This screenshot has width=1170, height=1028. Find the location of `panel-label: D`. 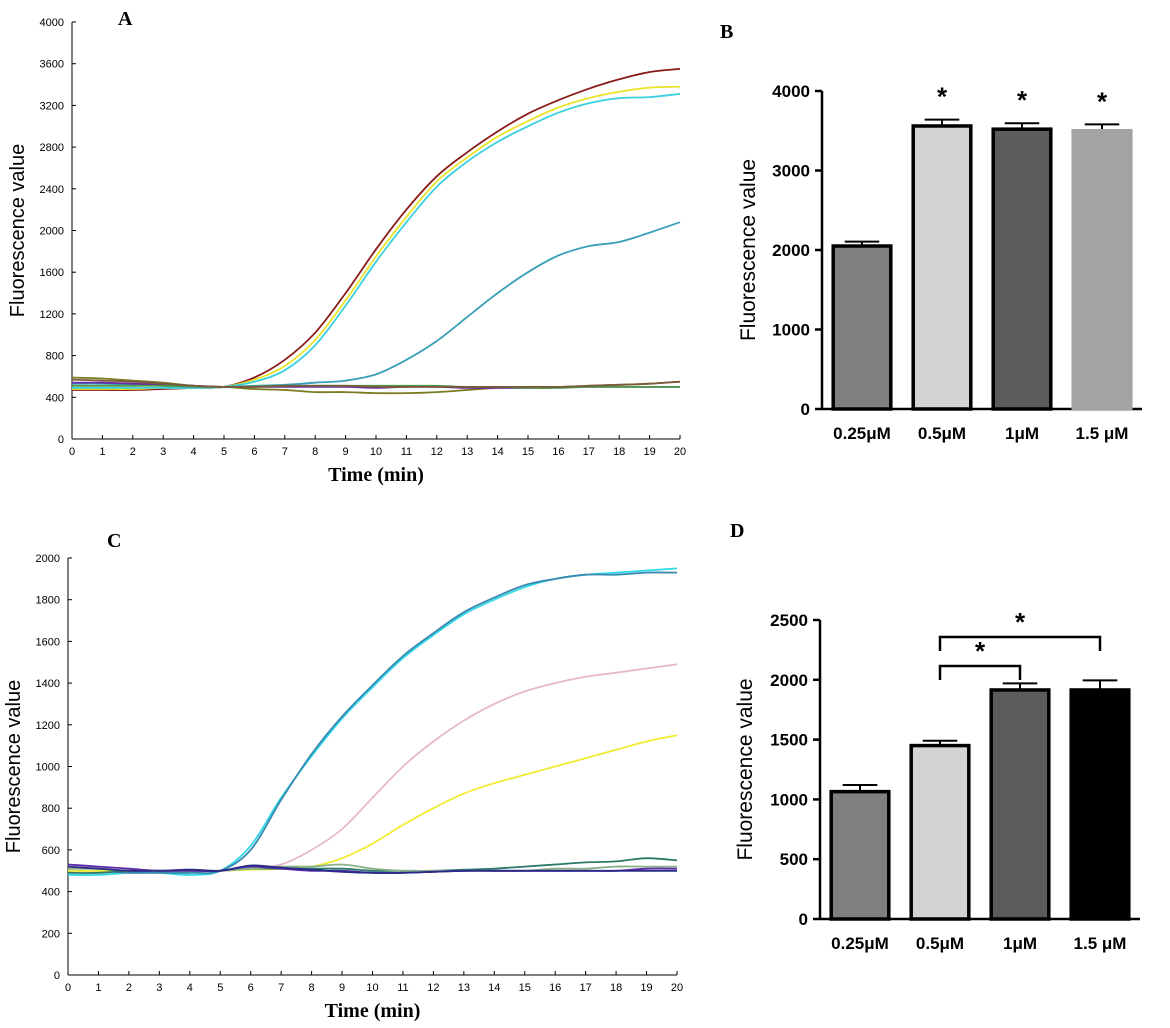

panel-label: D is located at coordinates (737, 531).